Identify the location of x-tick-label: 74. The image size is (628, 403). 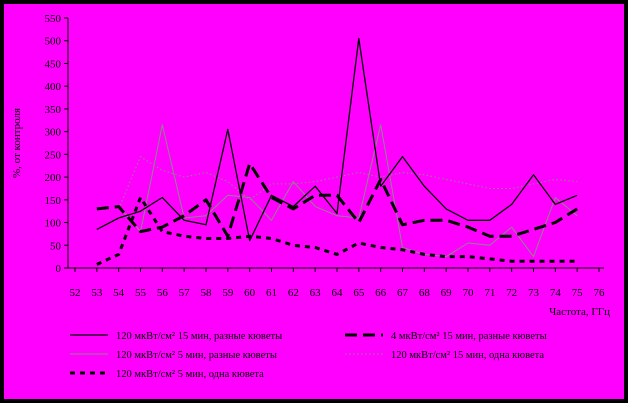
(556, 293).